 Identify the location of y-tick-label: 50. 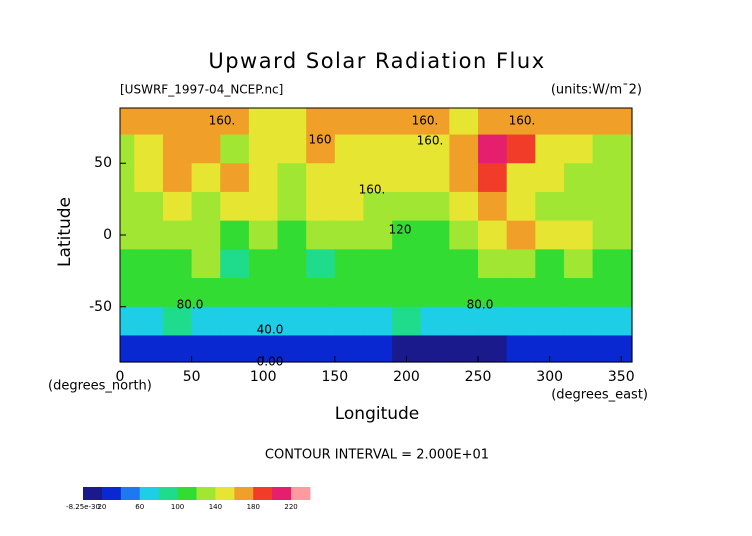
(103, 163).